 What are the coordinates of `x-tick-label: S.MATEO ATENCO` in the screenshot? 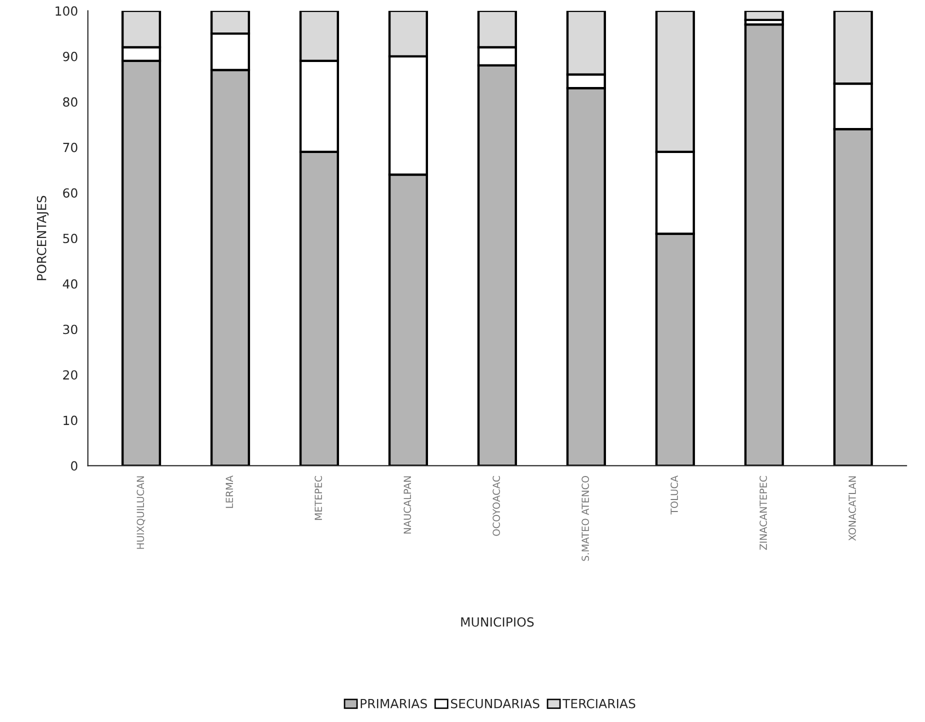 It's located at (585, 518).